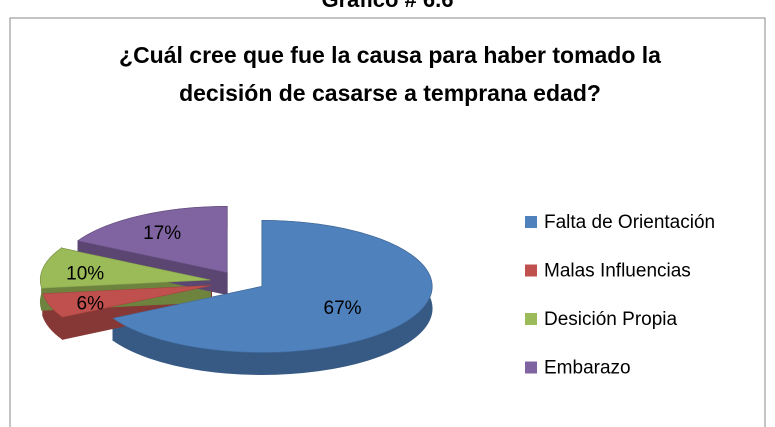 The width and height of the screenshot is (775, 427). I want to click on heading: Gráfico # 6.6, so click(387, 6).